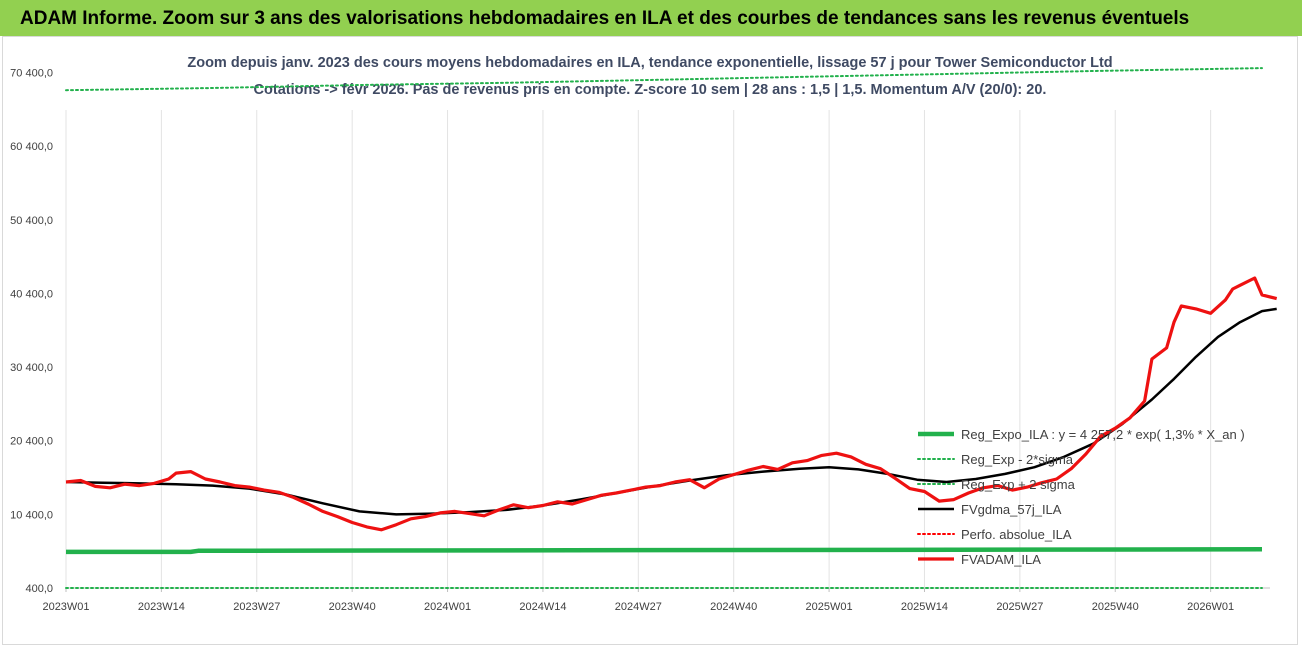  Describe the element at coordinates (31, 442) in the screenshot. I see `y-tick-label: 20 400,0` at that location.